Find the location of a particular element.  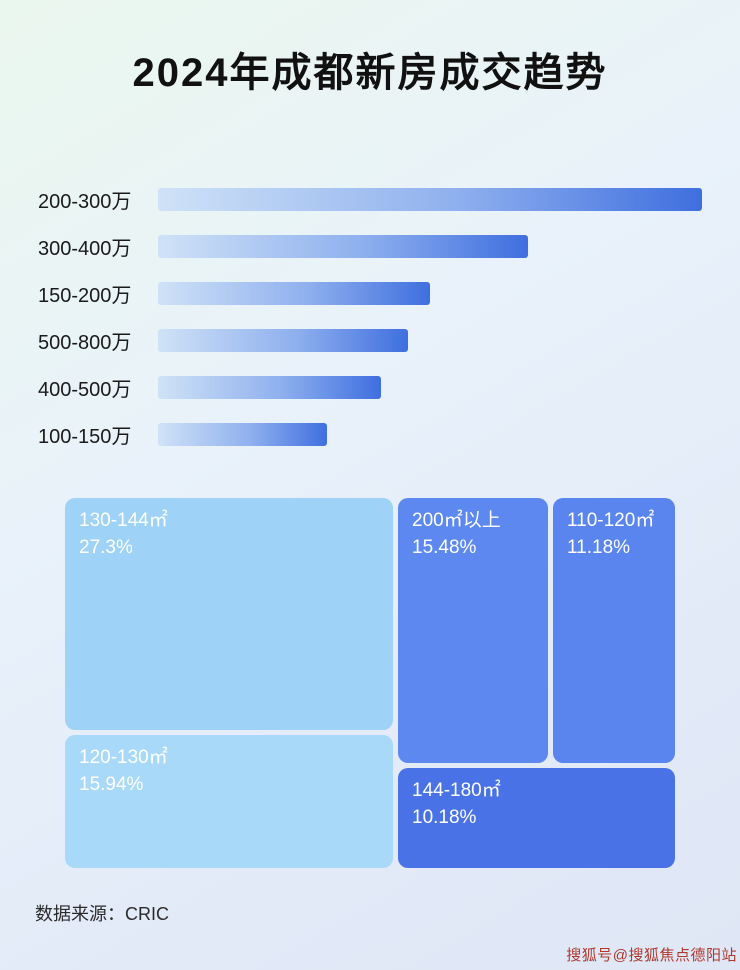

watermark: 搜狐号@搜狐焦点德阳站 is located at coordinates (651, 955).